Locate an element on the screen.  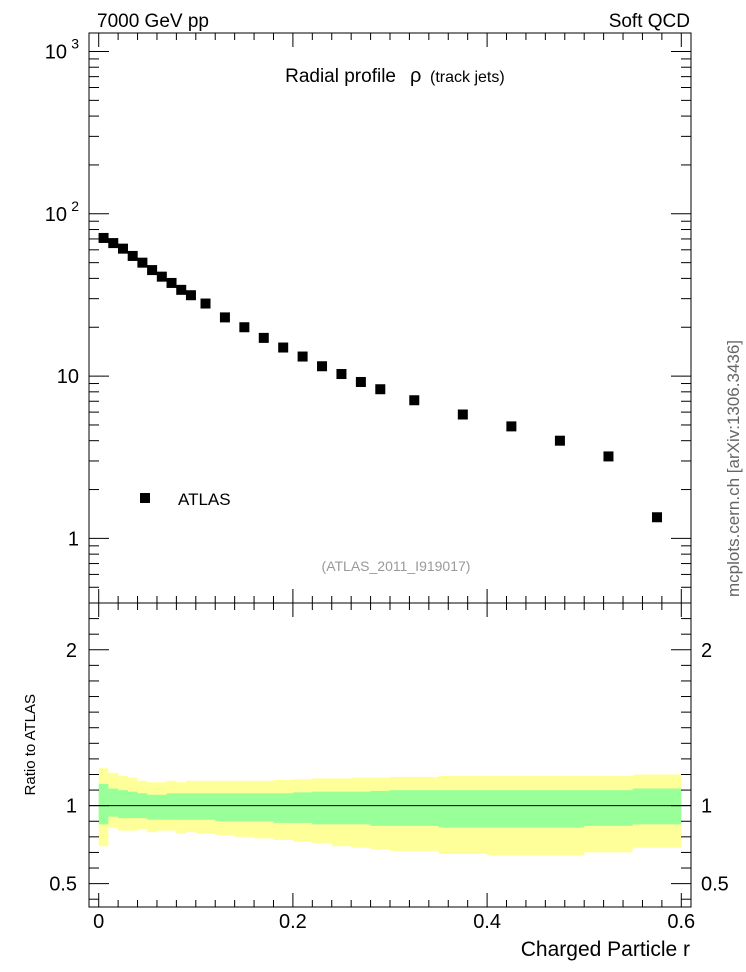
main-y-tick-exponent: 2 is located at coordinates (75, 206).